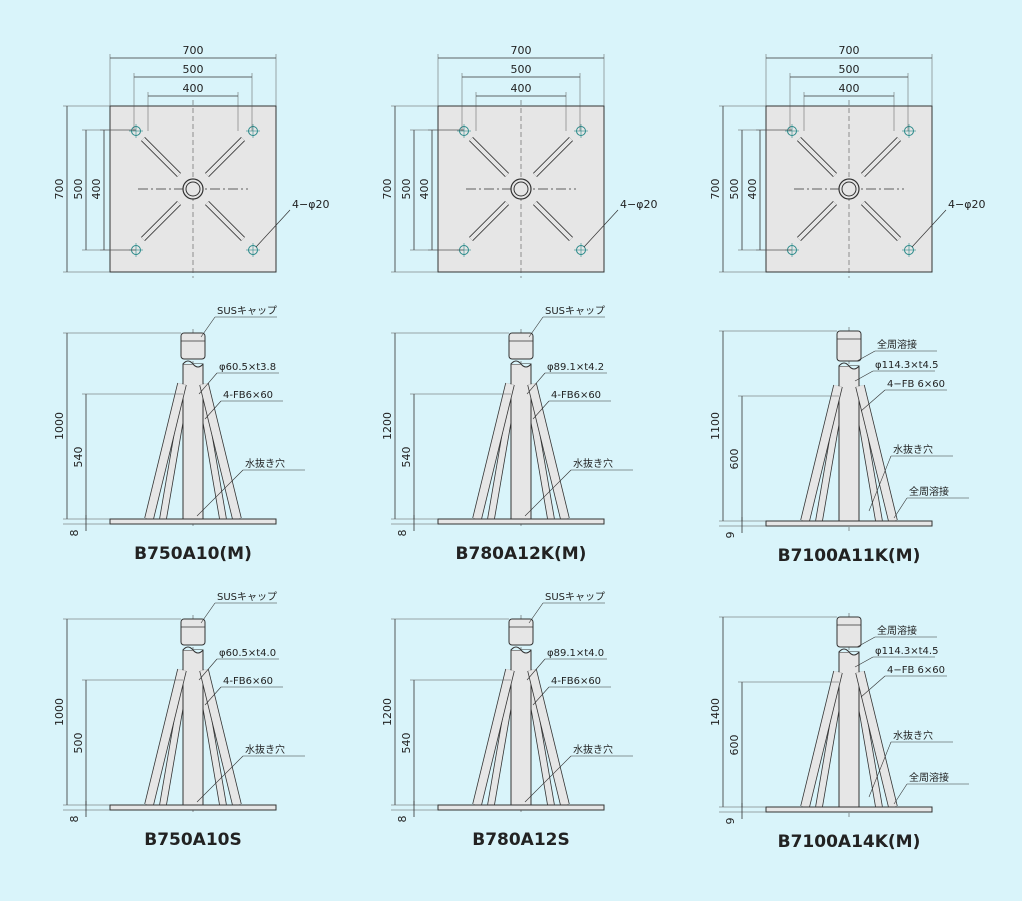 The image size is (1022, 901). I want to click on model-name: B750A10(M), so click(193, 554).